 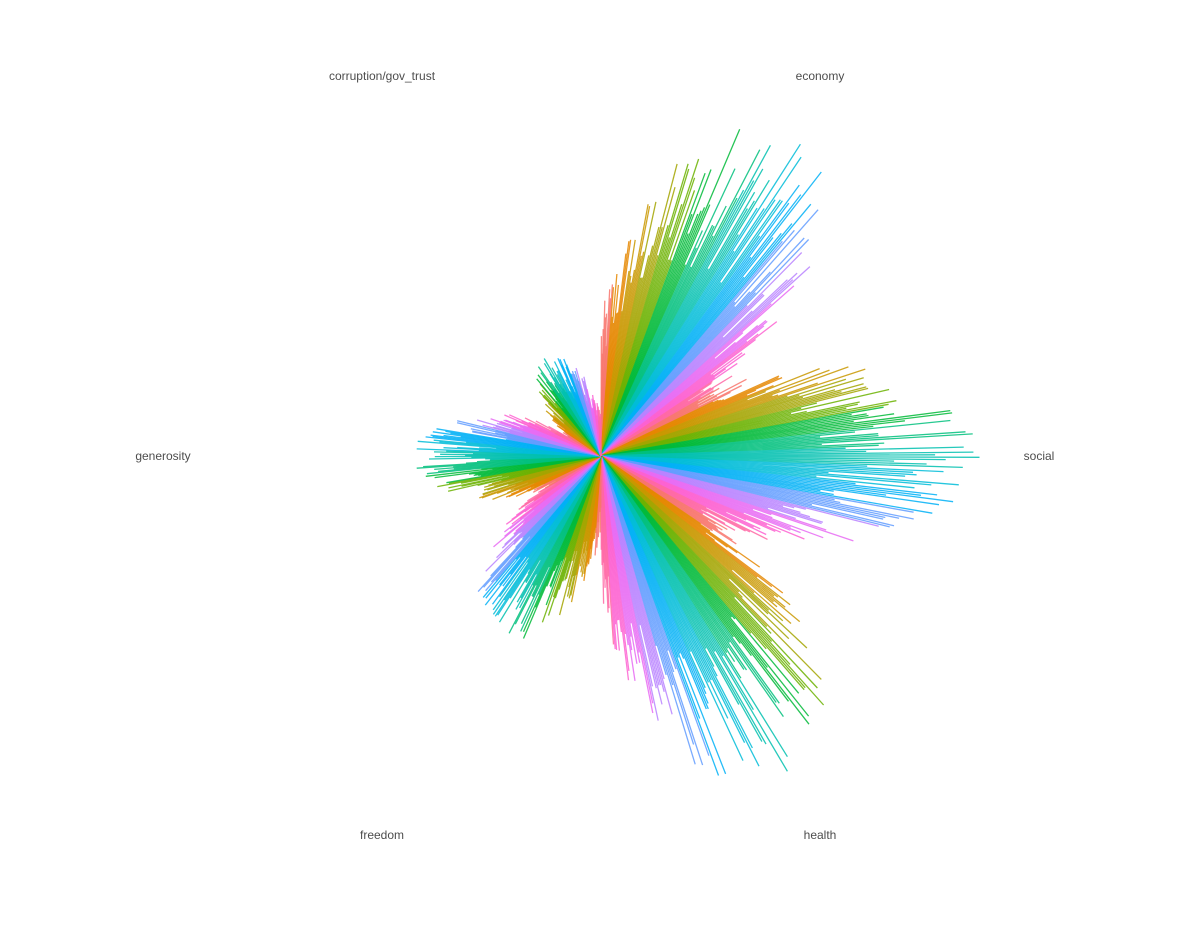 What do you see at coordinates (1039, 456) in the screenshot?
I see `axis-label-social: social` at bounding box center [1039, 456].